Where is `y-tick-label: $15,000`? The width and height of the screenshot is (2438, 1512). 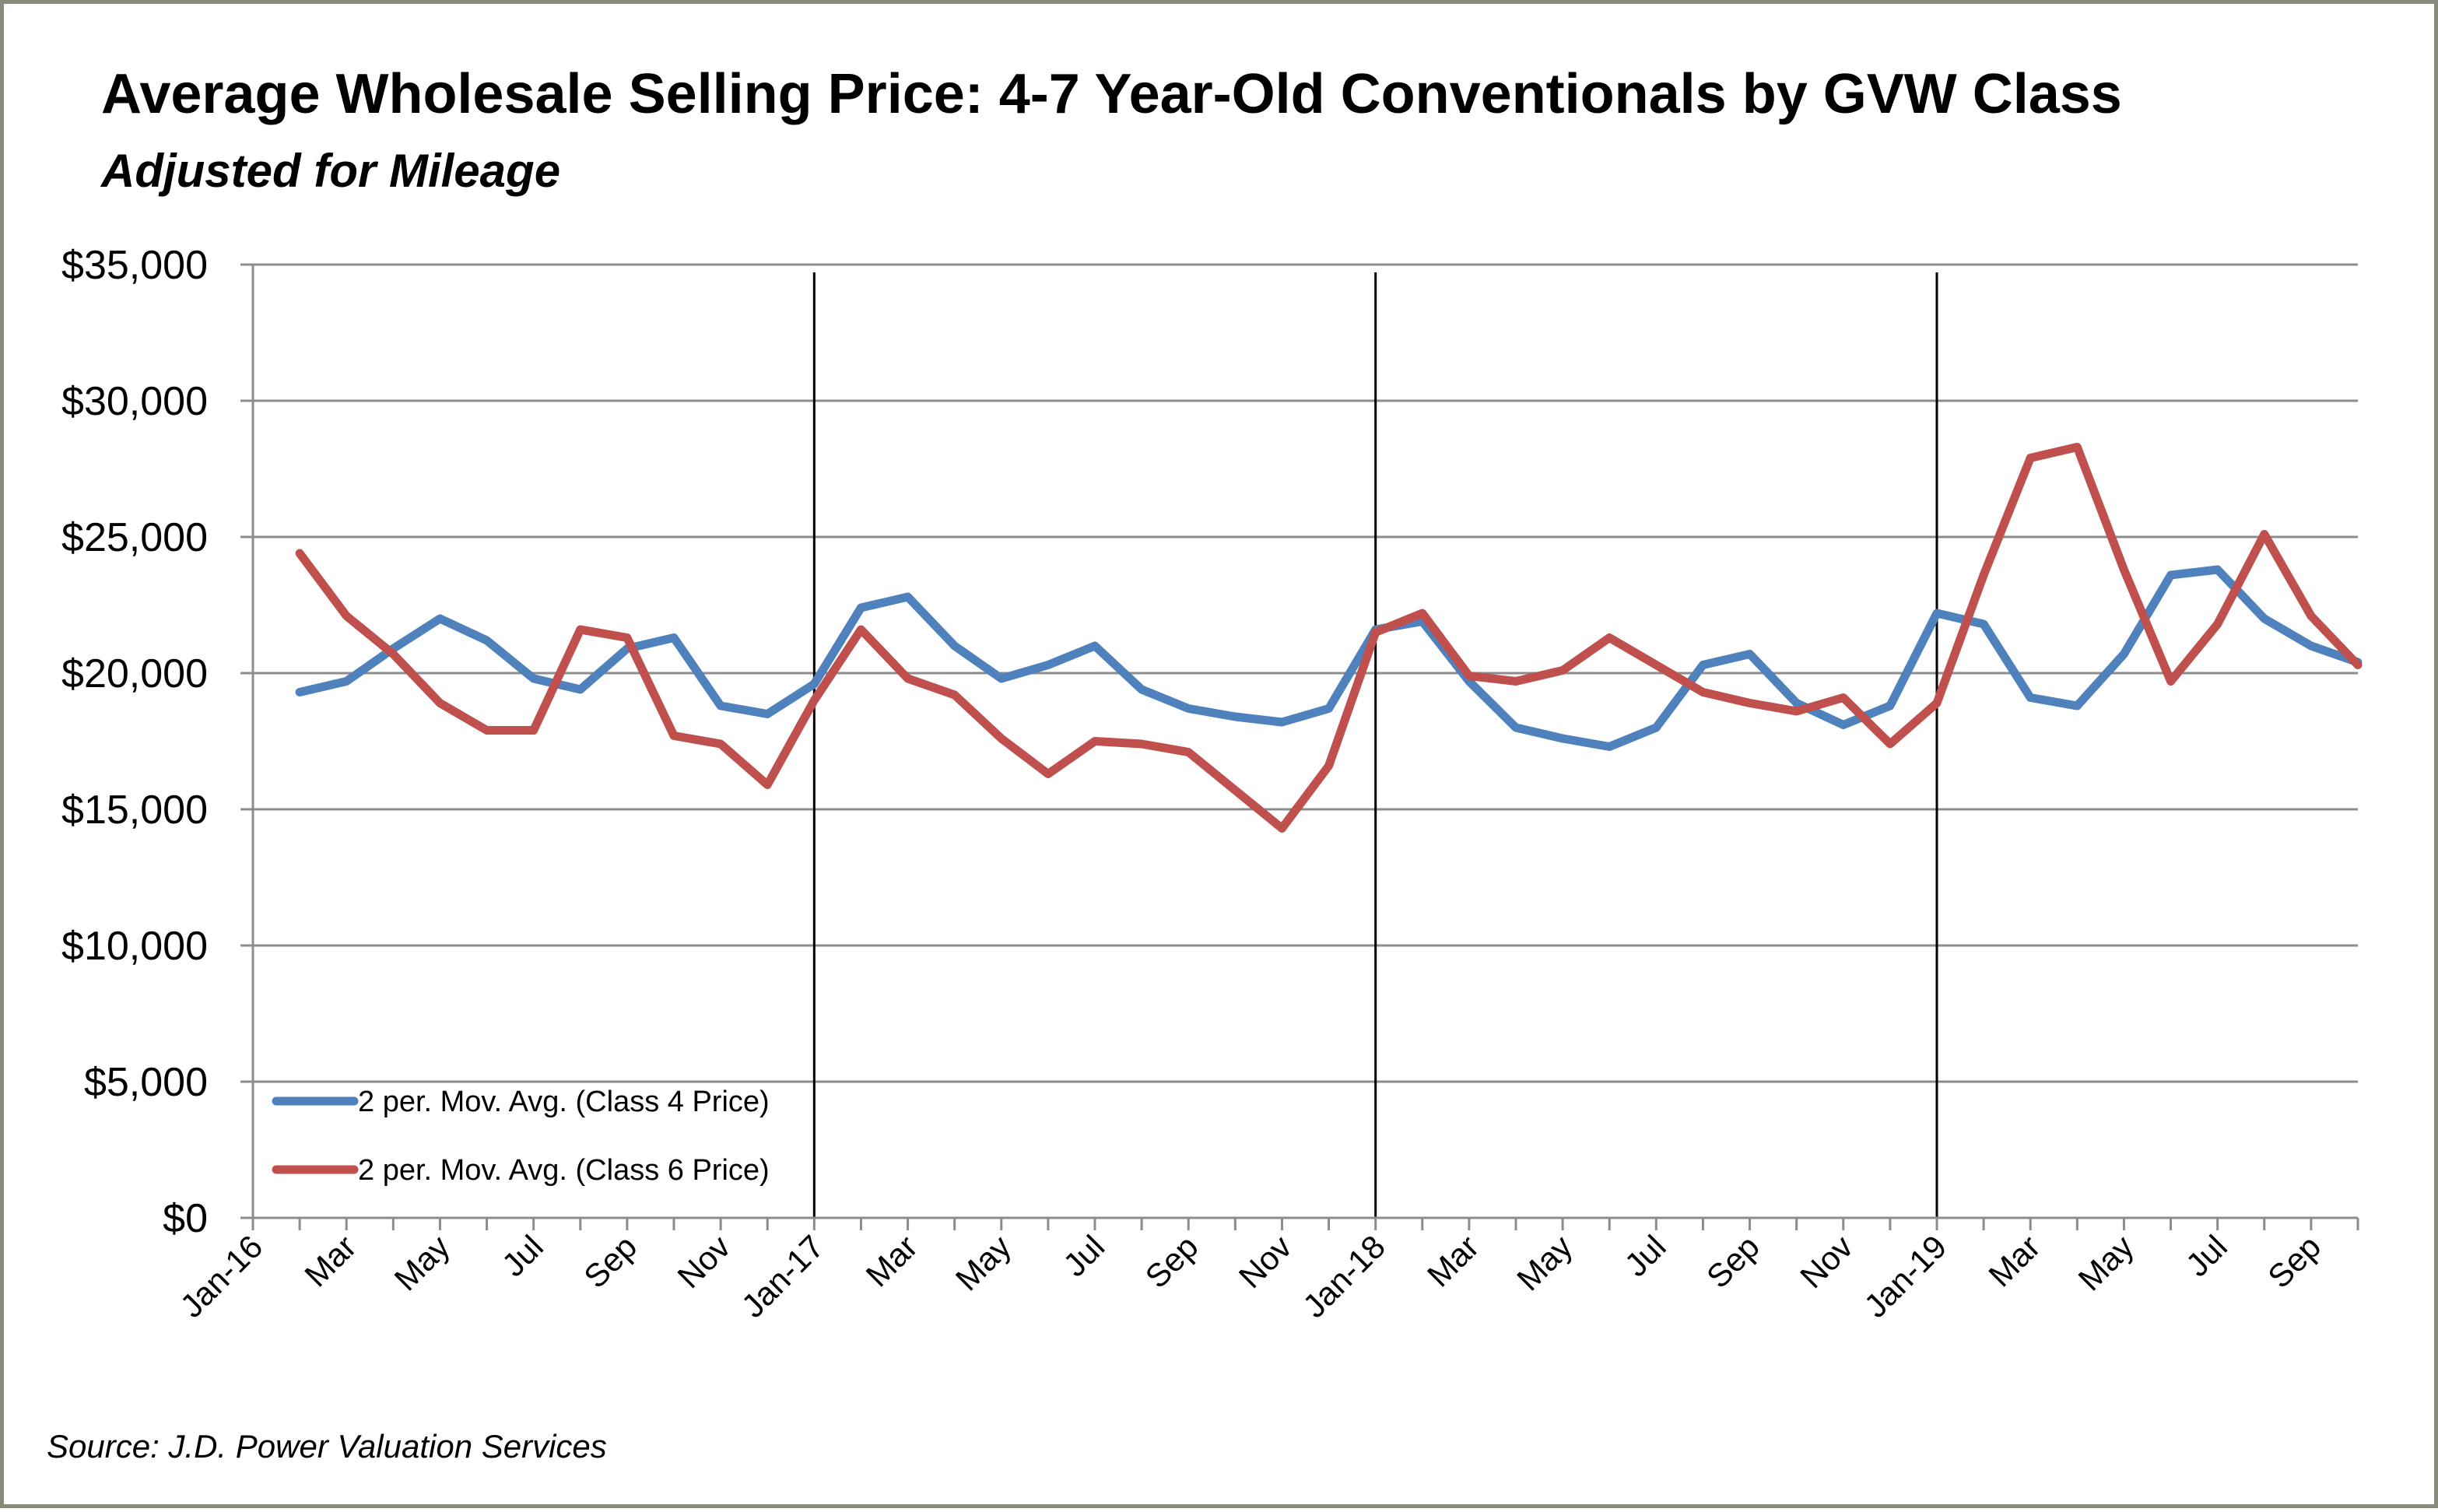
y-tick-label: $15,000 is located at coordinates (134, 810).